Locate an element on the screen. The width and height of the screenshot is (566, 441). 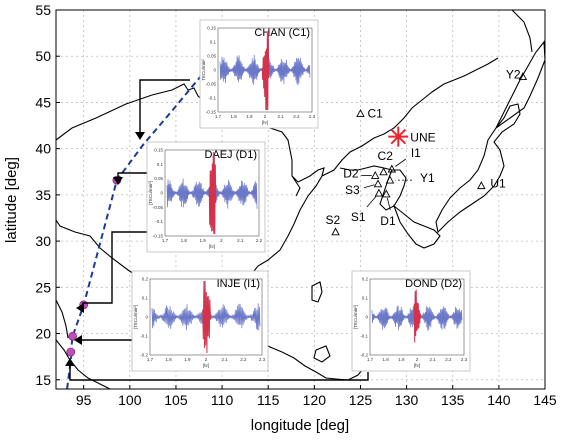
inset-y-tick: 0.15 is located at coordinates (158, 150).